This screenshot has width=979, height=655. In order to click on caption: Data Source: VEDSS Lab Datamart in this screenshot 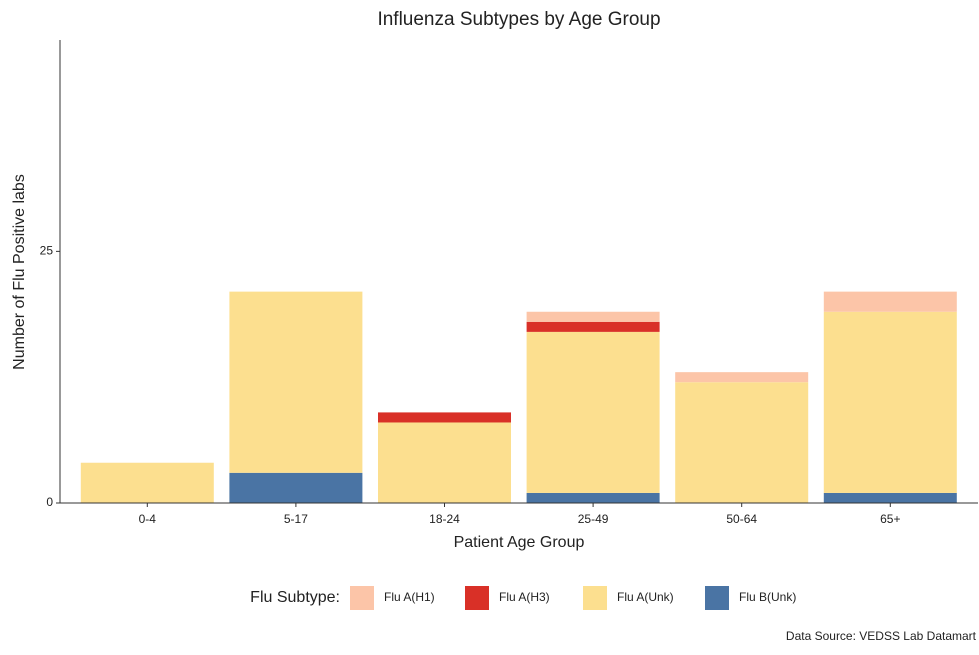, I will do `click(881, 636)`.